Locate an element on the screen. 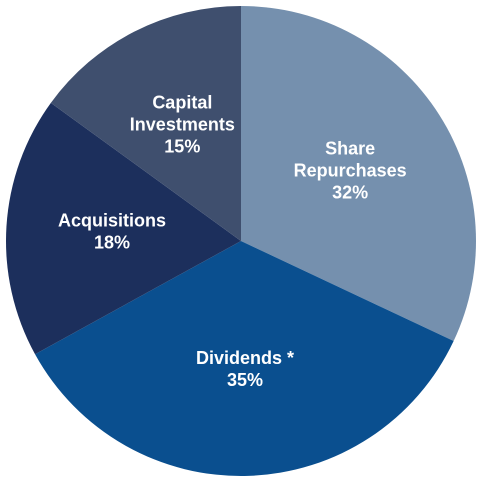 Image resolution: width=477 pixels, height=477 pixels. slice-value-label: 18% is located at coordinates (112, 243).